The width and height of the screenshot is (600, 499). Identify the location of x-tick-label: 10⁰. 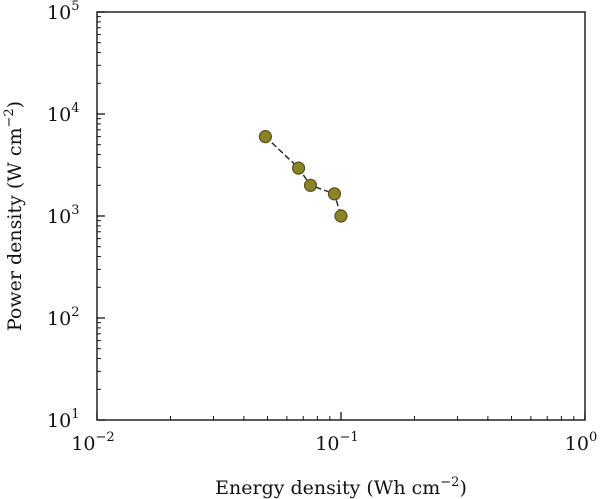
(581, 442).